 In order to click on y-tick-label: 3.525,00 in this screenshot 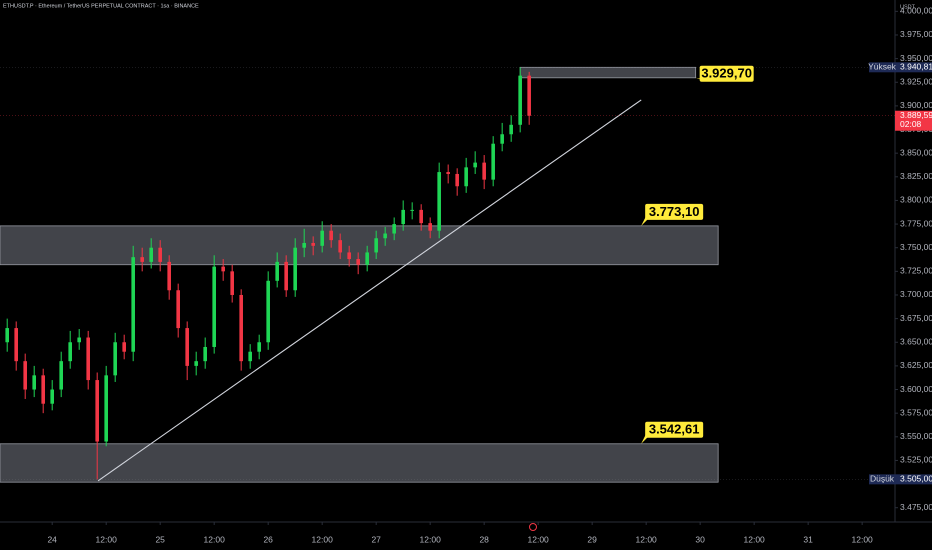, I will do `click(916, 460)`.